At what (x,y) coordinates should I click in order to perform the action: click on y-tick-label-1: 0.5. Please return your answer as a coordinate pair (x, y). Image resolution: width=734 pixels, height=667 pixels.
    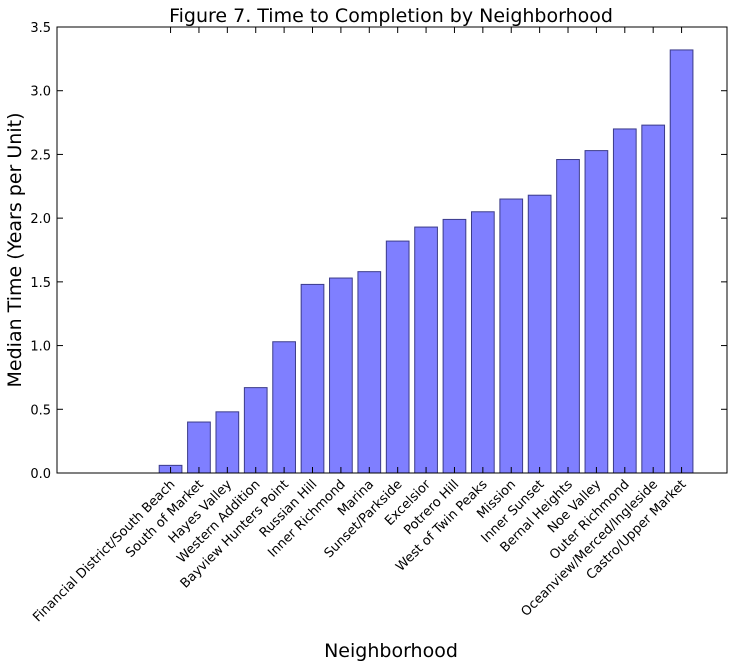
    Looking at the image, I should click on (40, 410).